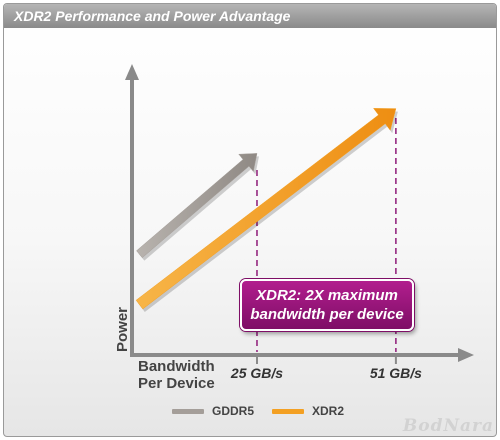 Image resolution: width=500 pixels, height=440 pixels. What do you see at coordinates (448, 426) in the screenshot?
I see `watermark: BodNara` at bounding box center [448, 426].